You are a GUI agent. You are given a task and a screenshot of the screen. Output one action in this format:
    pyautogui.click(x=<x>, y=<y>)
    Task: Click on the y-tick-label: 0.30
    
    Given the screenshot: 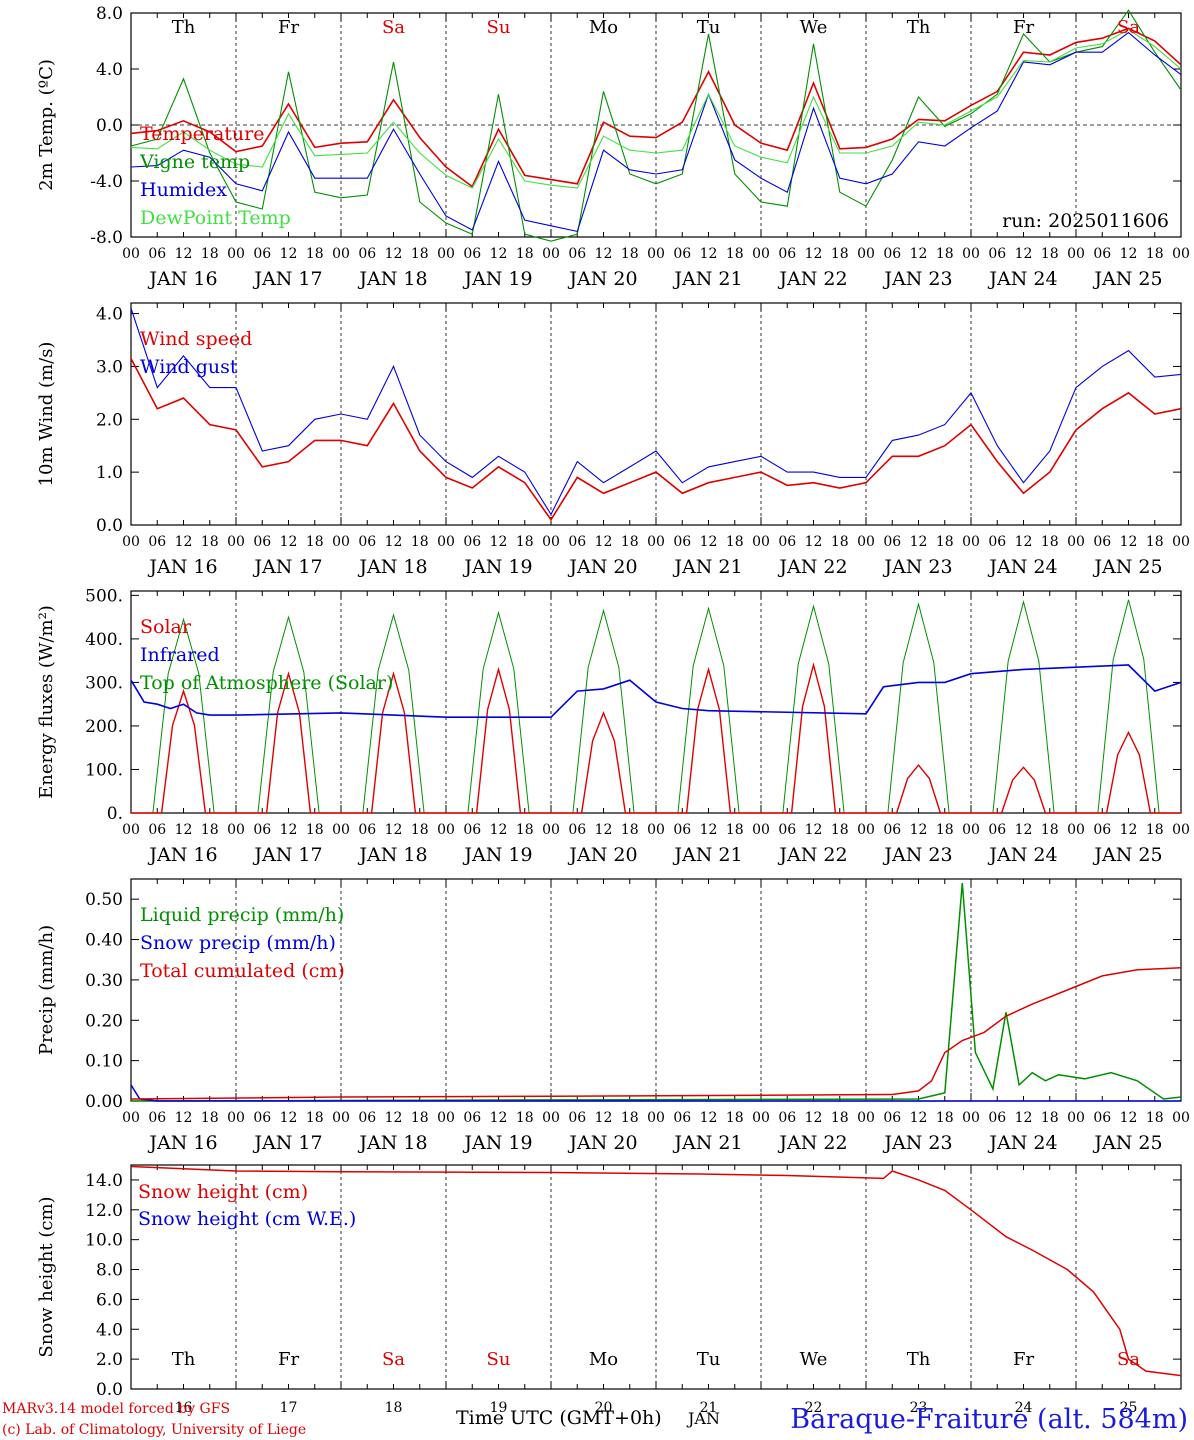 What is the action you would take?
    pyautogui.click(x=104, y=981)
    